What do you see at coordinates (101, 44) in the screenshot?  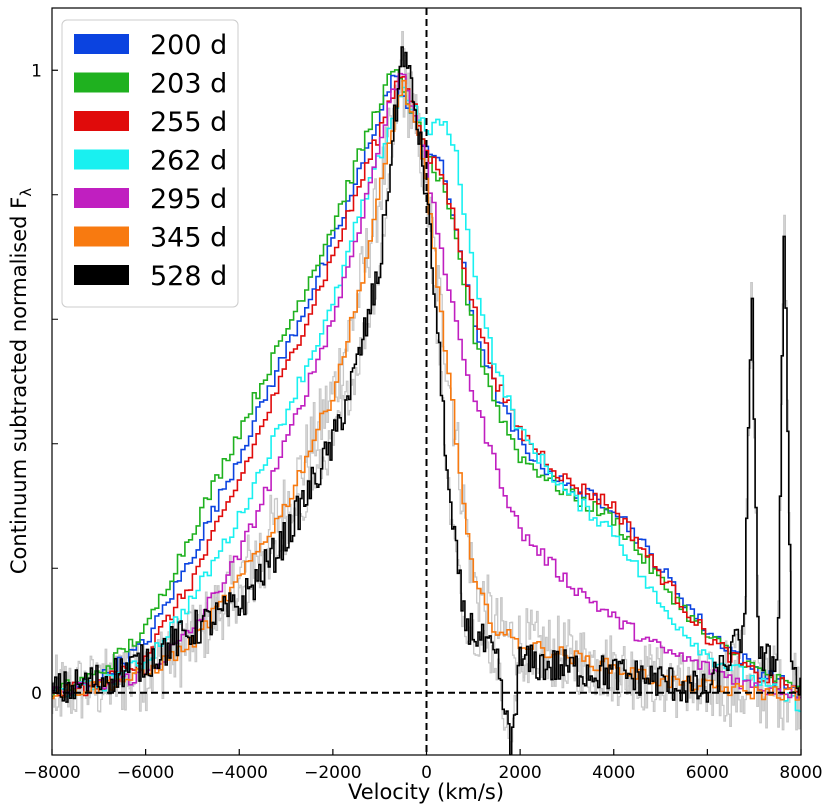 I see `legend-swatch-200-d` at bounding box center [101, 44].